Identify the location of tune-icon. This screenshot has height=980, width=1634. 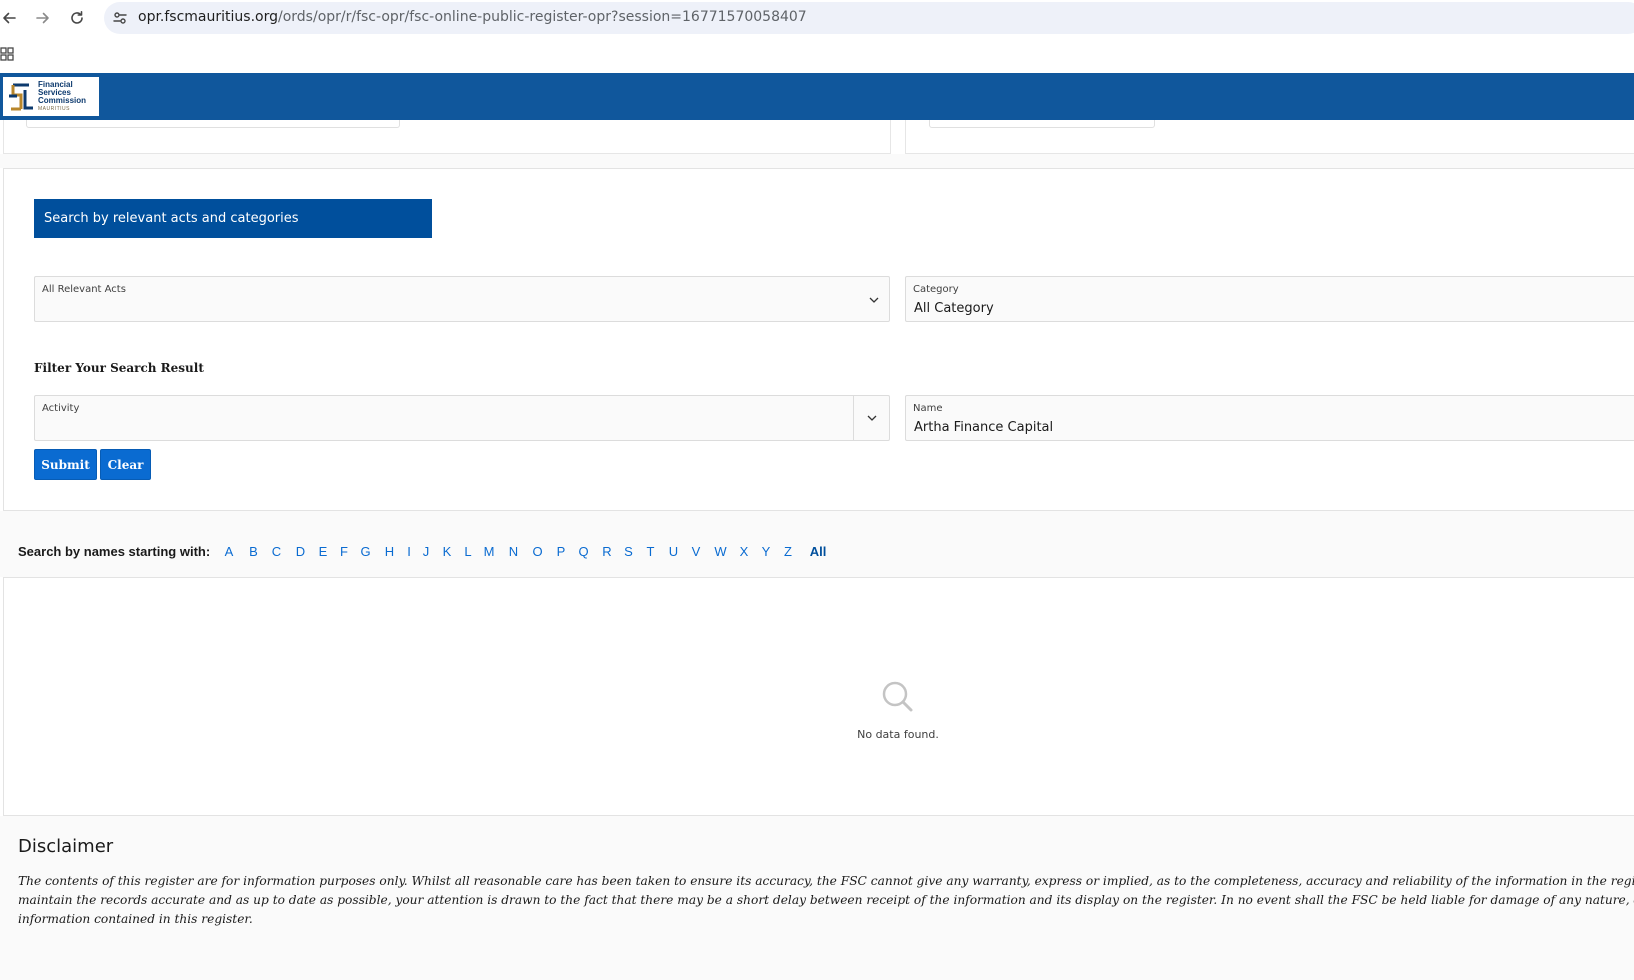
(120, 18).